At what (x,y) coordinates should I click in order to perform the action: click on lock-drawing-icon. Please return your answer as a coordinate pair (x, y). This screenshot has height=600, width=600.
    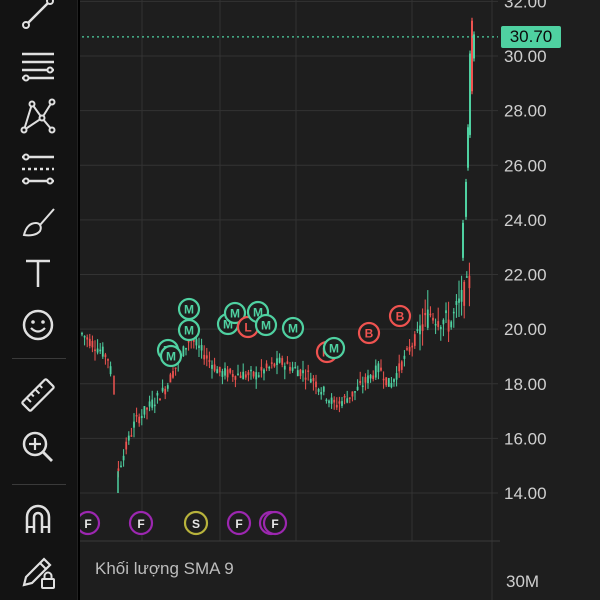
    Looking at the image, I should click on (38, 573).